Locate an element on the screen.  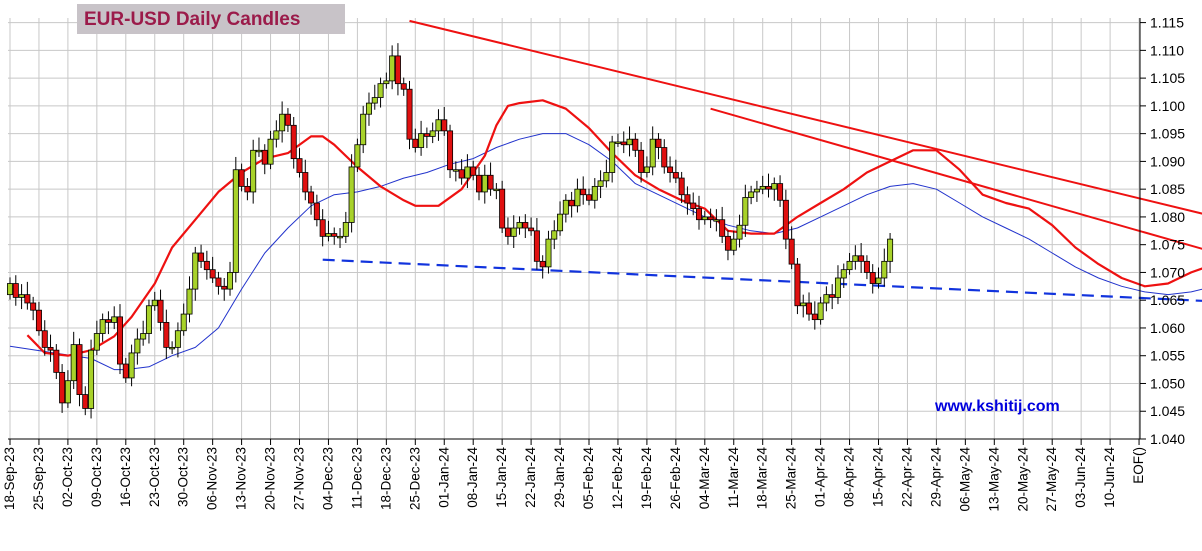
x-tick-label: 22-Apr-24 is located at coordinates (906, 477).